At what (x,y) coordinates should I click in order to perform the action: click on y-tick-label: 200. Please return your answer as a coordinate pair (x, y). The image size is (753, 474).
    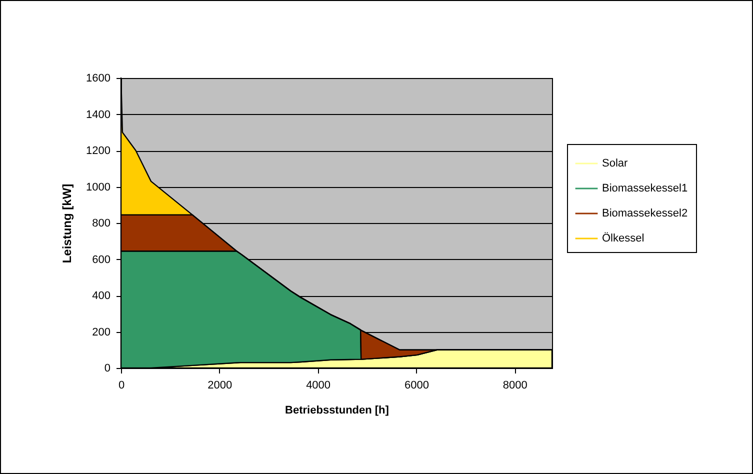
    Looking at the image, I should click on (101, 332).